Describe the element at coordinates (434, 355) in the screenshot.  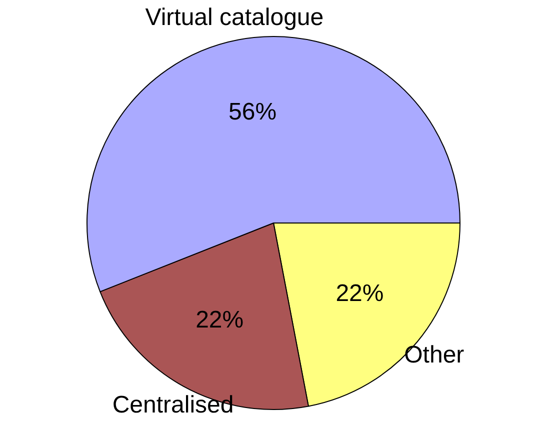
I see `slice-label: Other` at that location.